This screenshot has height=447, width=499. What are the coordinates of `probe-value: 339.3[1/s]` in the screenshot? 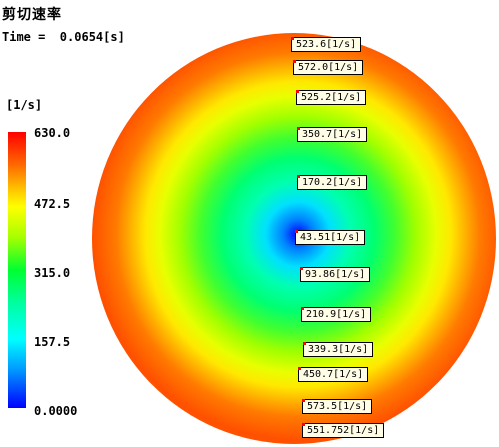 It's located at (338, 349).